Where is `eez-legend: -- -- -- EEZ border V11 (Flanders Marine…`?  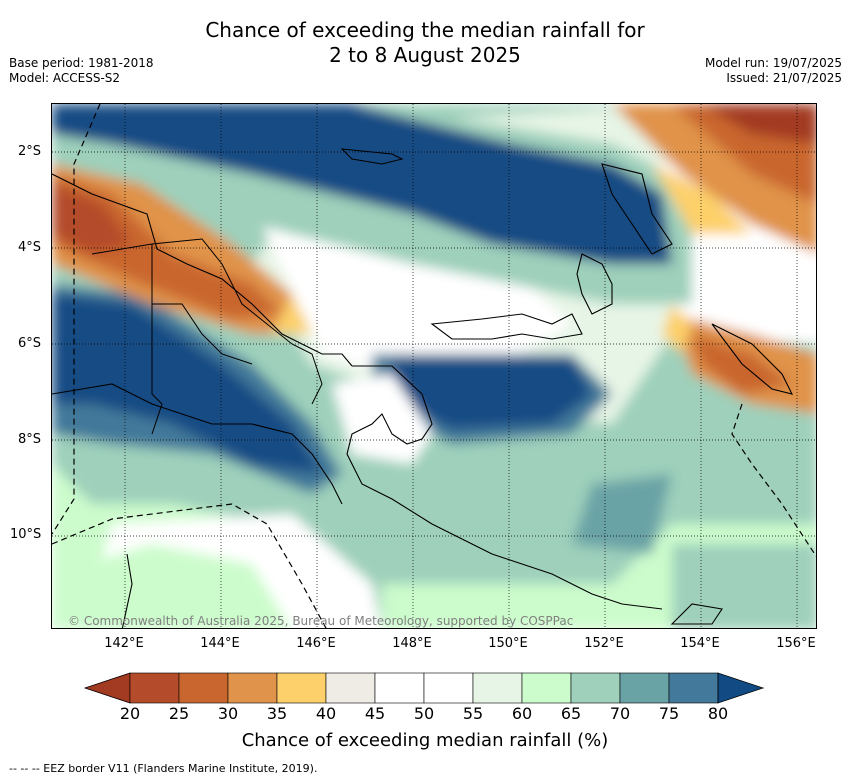 eez-legend: -- -- -- EEZ border V11 (Flanders Marine… is located at coordinates (163, 768).